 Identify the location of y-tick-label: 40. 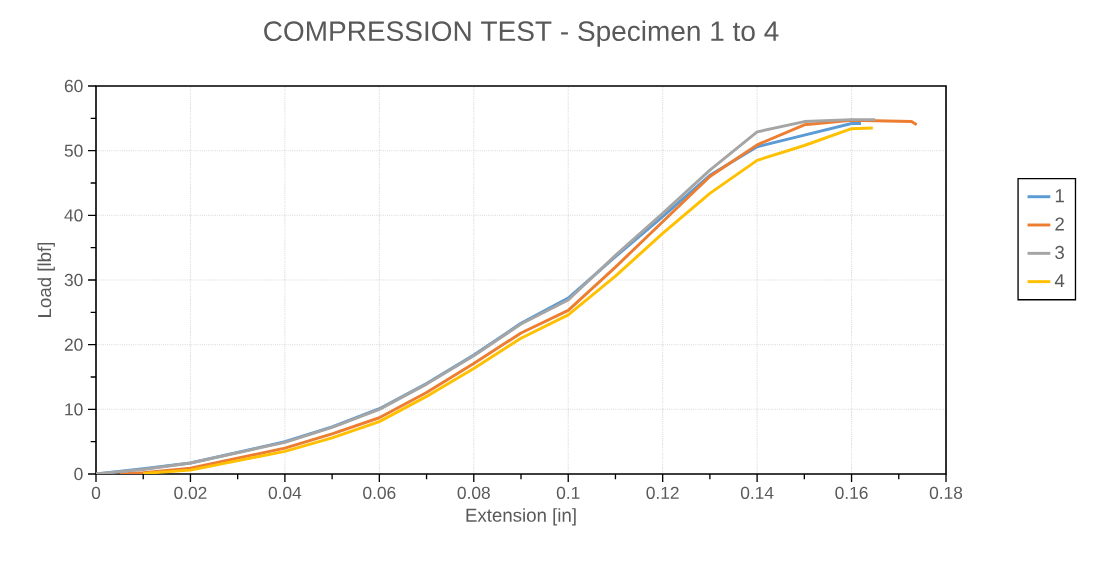
(73, 215).